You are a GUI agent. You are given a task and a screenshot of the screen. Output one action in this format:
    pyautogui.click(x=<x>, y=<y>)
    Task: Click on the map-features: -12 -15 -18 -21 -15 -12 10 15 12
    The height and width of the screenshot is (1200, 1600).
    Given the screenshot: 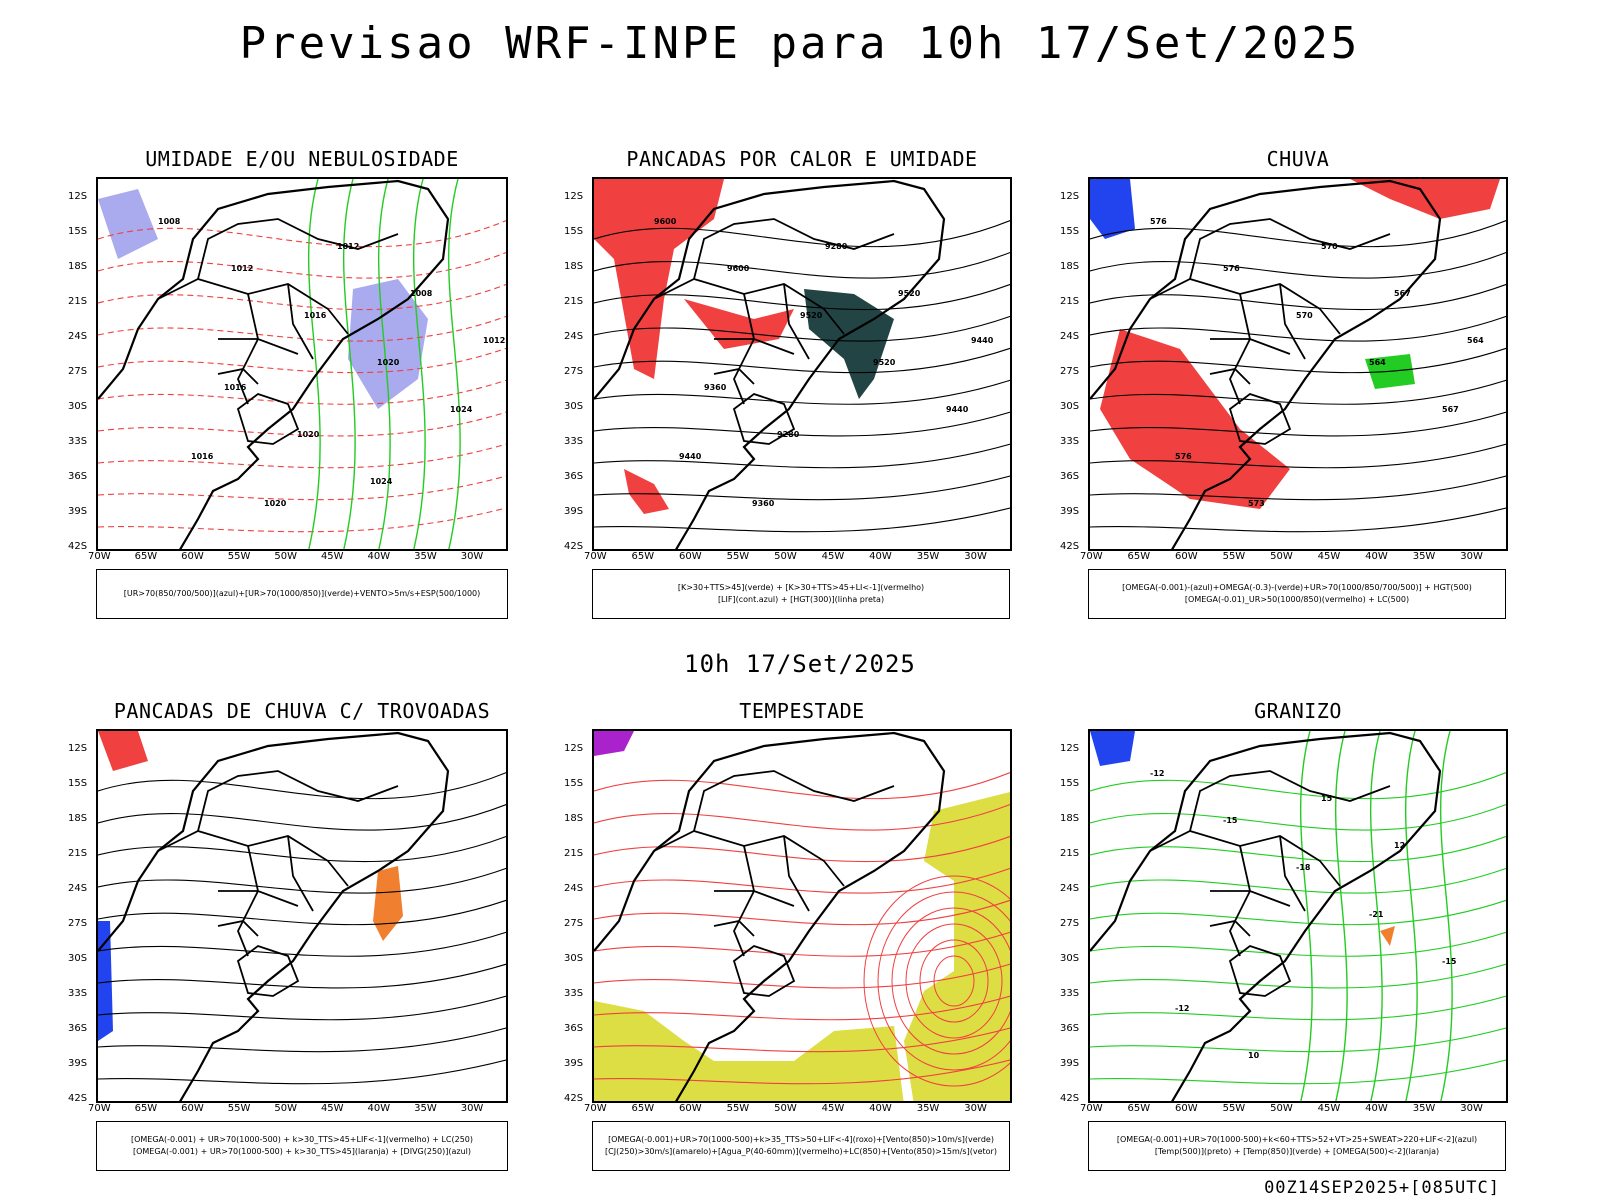 What is the action you would take?
    pyautogui.click(x=1298, y=916)
    